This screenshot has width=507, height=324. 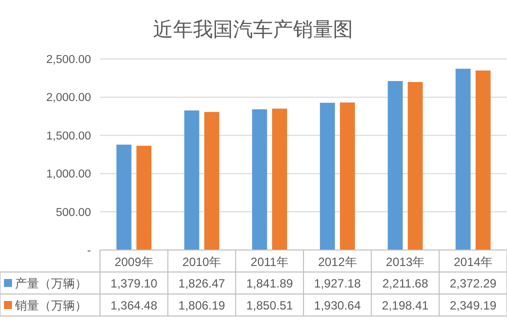 I want to click on data-label: 2,372.29, so click(x=473, y=283).